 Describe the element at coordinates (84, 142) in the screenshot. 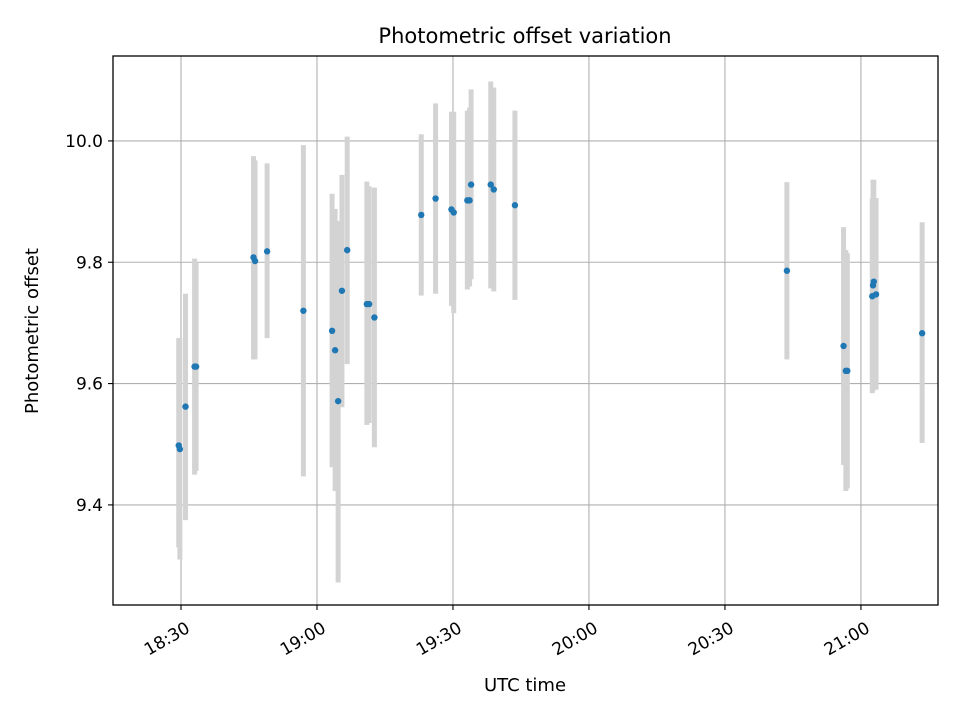

I see `y-tick-label: 10.0` at that location.